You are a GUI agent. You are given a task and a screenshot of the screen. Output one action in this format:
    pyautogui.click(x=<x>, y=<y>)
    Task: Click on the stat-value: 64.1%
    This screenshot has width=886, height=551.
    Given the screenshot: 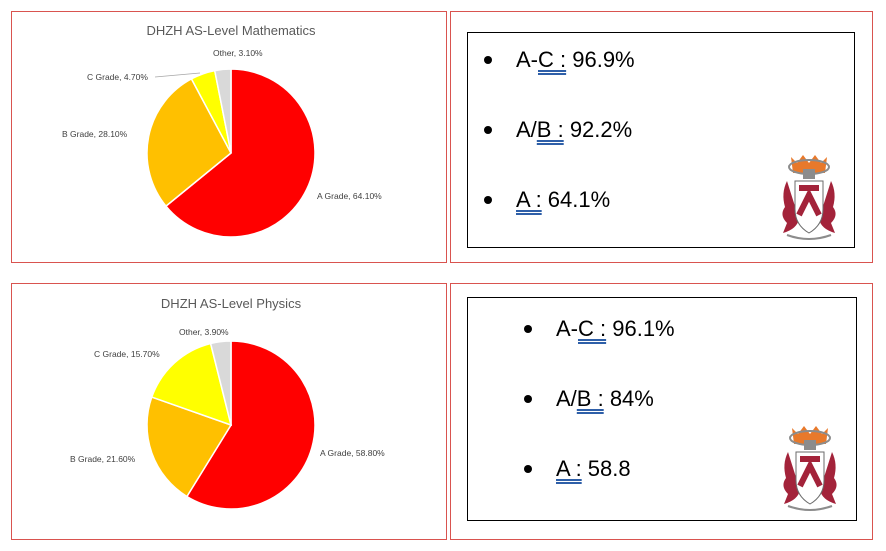 What is the action you would take?
    pyautogui.click(x=576, y=199)
    